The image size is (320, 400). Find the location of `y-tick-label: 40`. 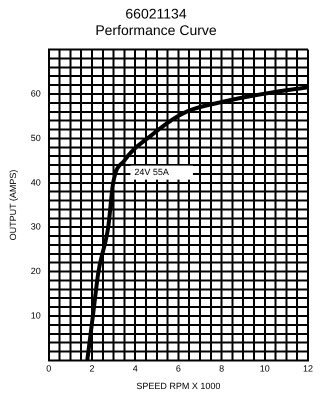

y-tick-label: 40 is located at coordinates (35, 182).